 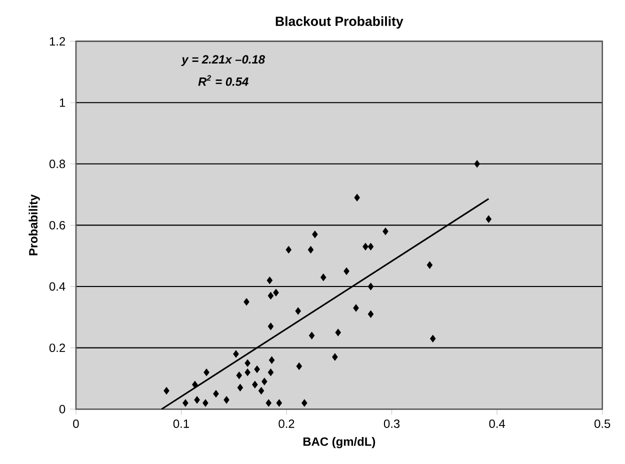 I want to click on y-tick-label: 0, so click(x=62, y=409).